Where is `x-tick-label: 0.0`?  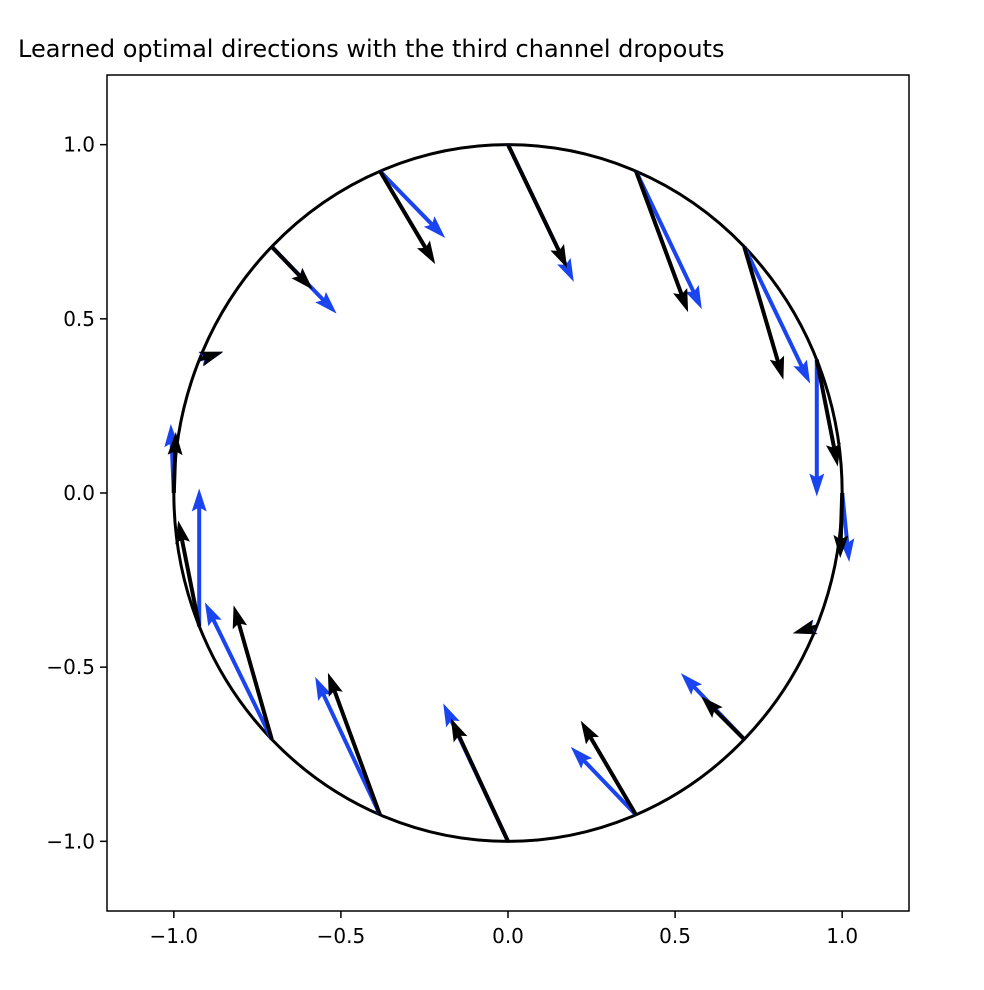
x-tick-label: 0.0 is located at coordinates (508, 936).